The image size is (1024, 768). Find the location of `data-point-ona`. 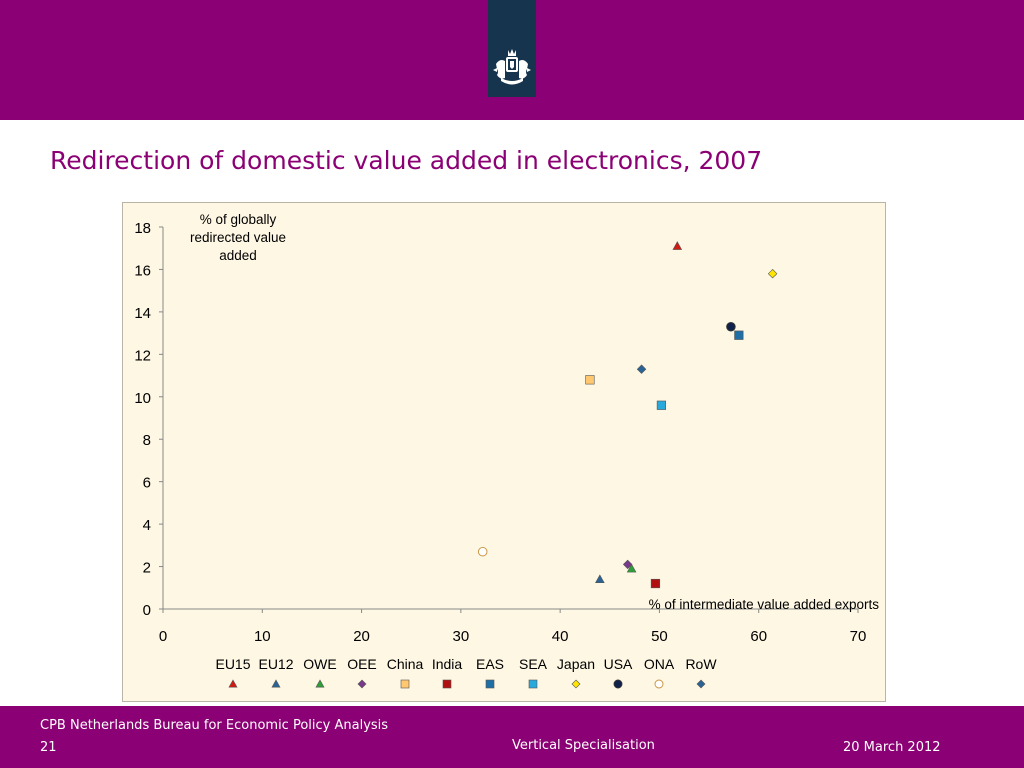

data-point-ona is located at coordinates (482, 551).